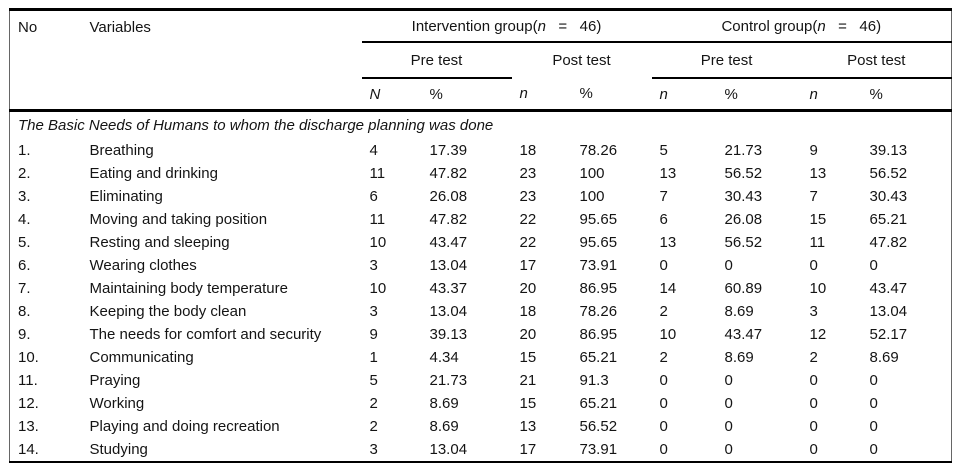 The width and height of the screenshot is (960, 473). What do you see at coordinates (141, 357) in the screenshot?
I see `variable-name: Communicating` at bounding box center [141, 357].